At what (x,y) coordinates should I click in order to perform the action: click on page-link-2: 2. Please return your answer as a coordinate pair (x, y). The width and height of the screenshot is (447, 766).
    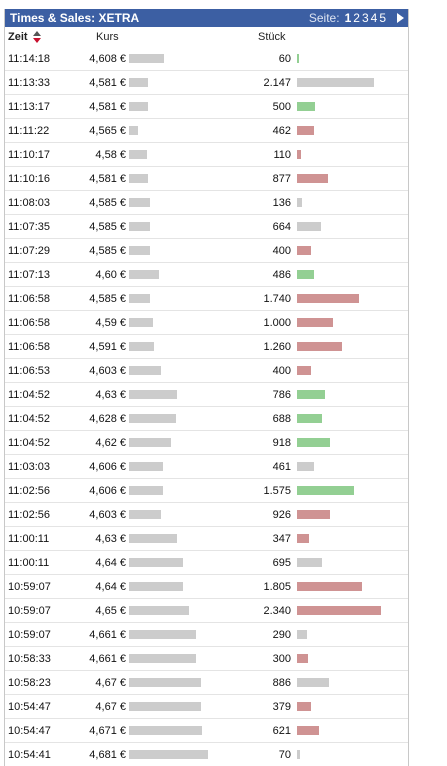
    Looking at the image, I should click on (356, 18).